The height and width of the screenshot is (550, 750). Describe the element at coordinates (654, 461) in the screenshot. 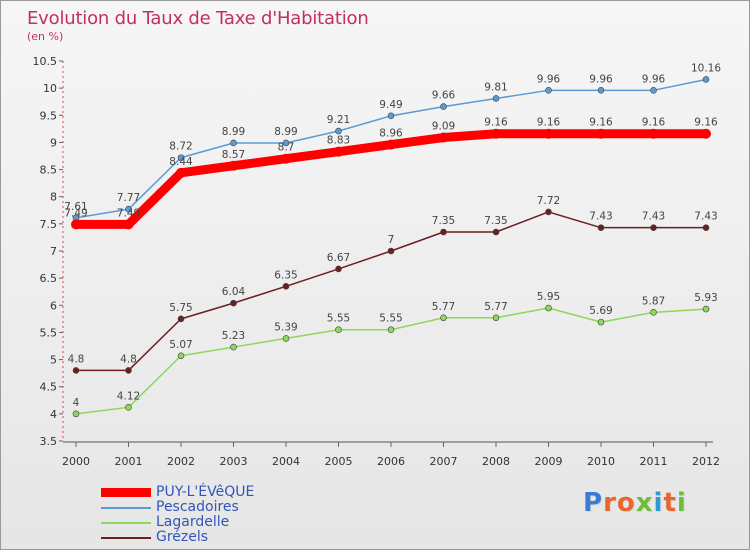

I see `x-tick-label: 2011` at that location.